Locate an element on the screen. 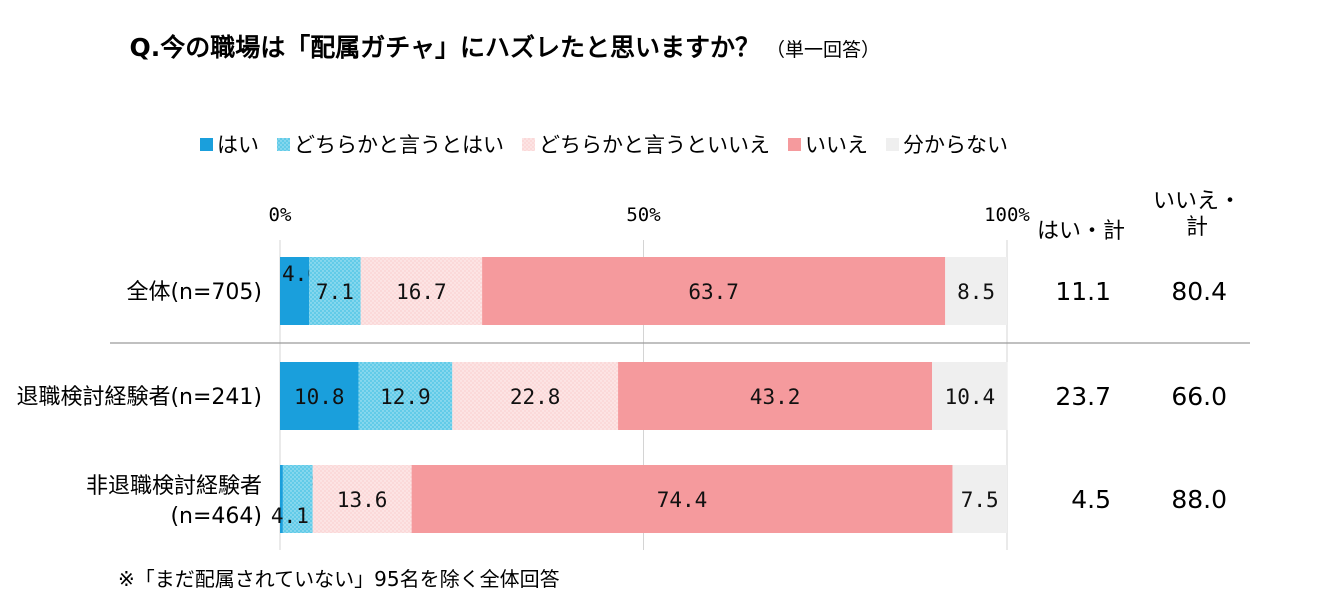  x-tick-label-0: 0% is located at coordinates (280, 215).